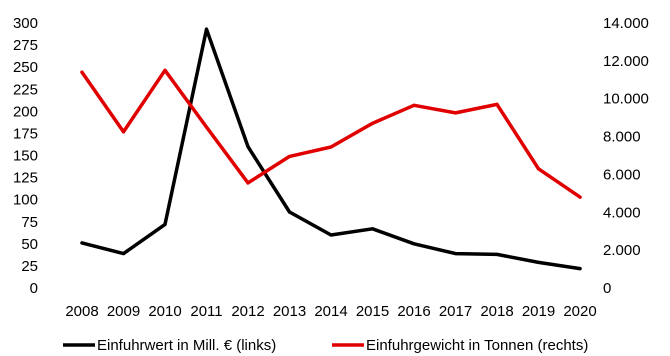 This screenshot has height=356, width=670. I want to click on y-right-tick-label: 10.000, so click(626, 99).